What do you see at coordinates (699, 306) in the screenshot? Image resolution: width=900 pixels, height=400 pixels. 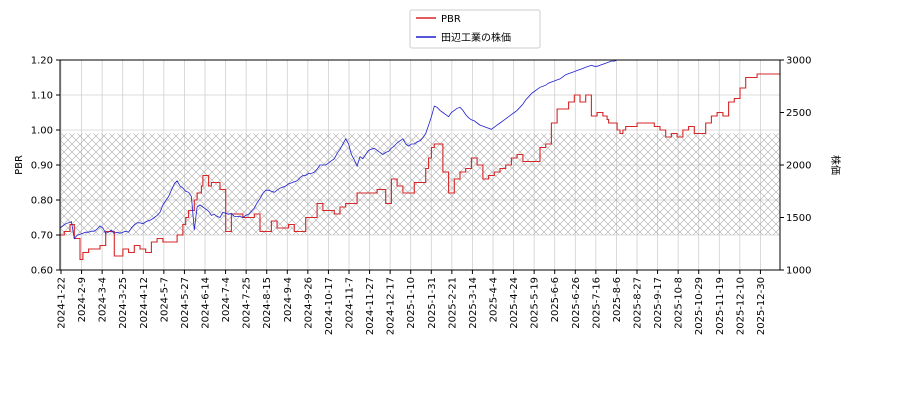 I see `x-tick-label: 2025-10-29` at bounding box center [699, 306].